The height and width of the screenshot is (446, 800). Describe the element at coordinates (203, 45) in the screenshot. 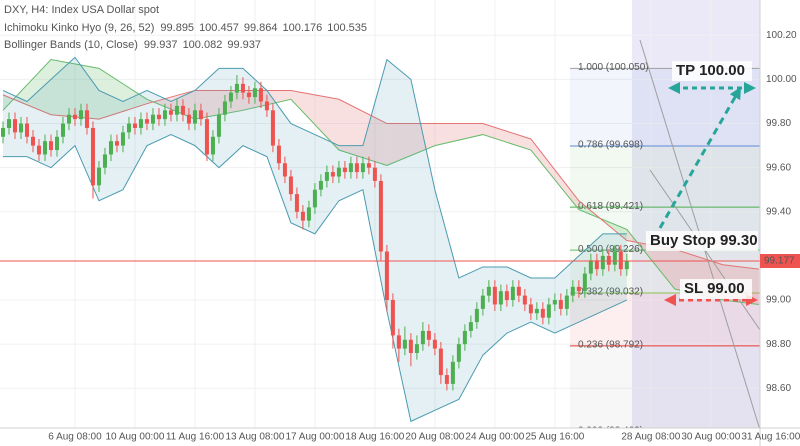

I see `indicator-value: 100.082` at that location.